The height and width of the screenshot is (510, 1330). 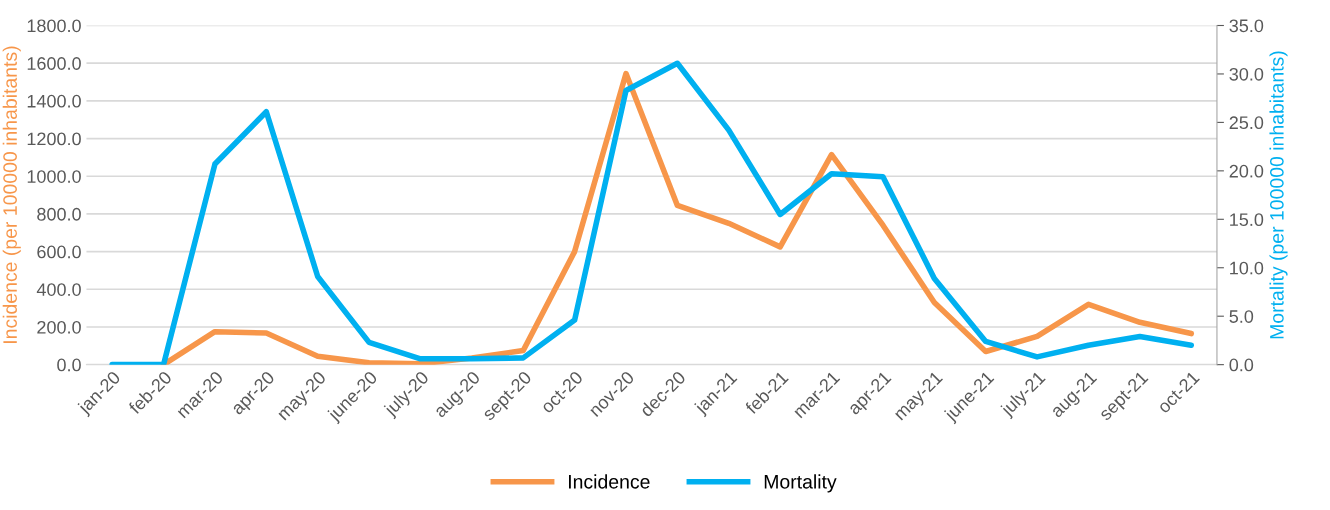 I want to click on y-tick-label: 1800.0, so click(x=54, y=26).